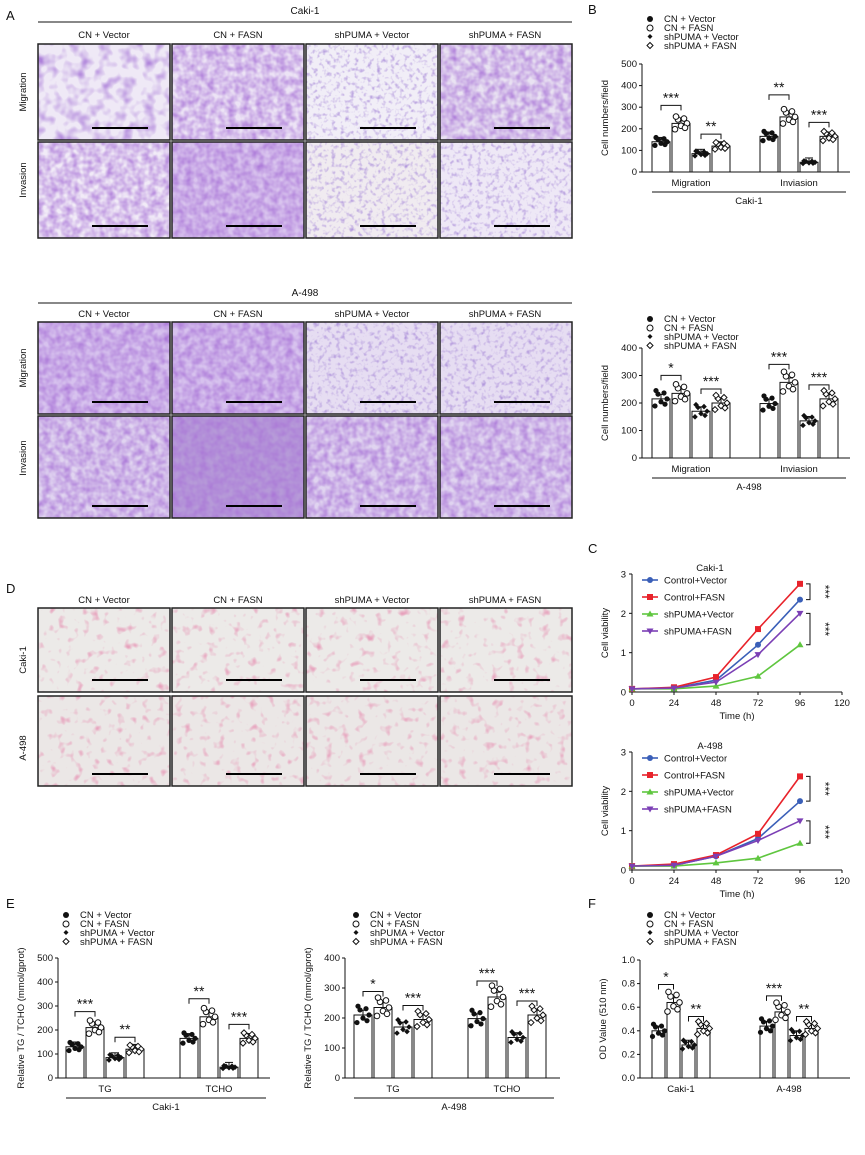 The image size is (865, 1155). I want to click on panel-d-col-1: CN + Vector, so click(103, 600).